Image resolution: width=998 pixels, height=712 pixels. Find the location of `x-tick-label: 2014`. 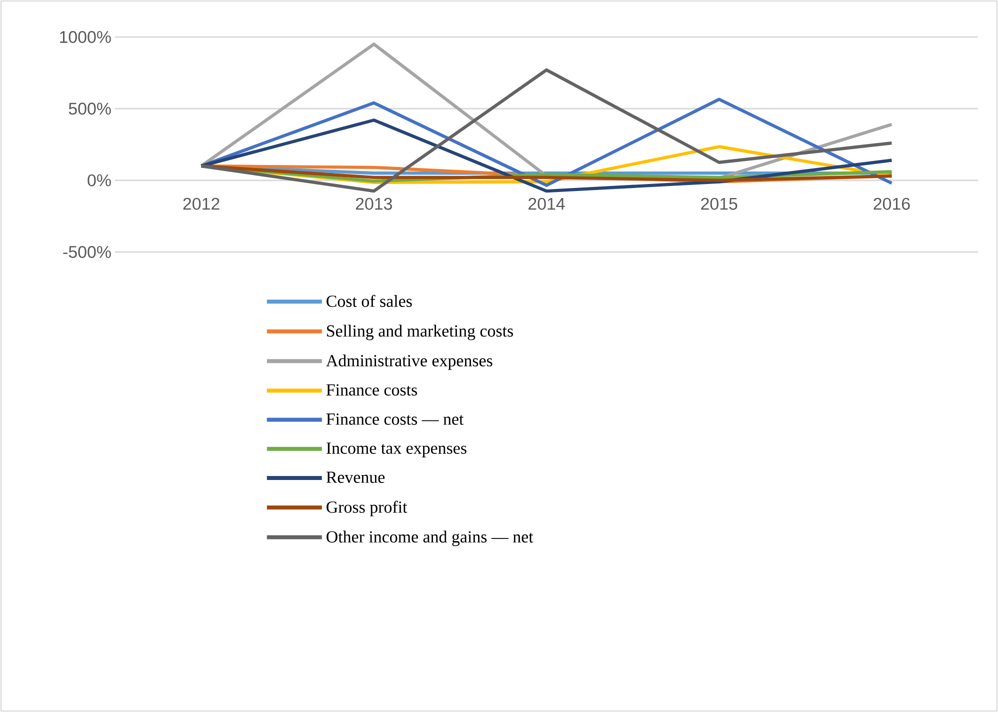

x-tick-label: 2014 is located at coordinates (546, 204).